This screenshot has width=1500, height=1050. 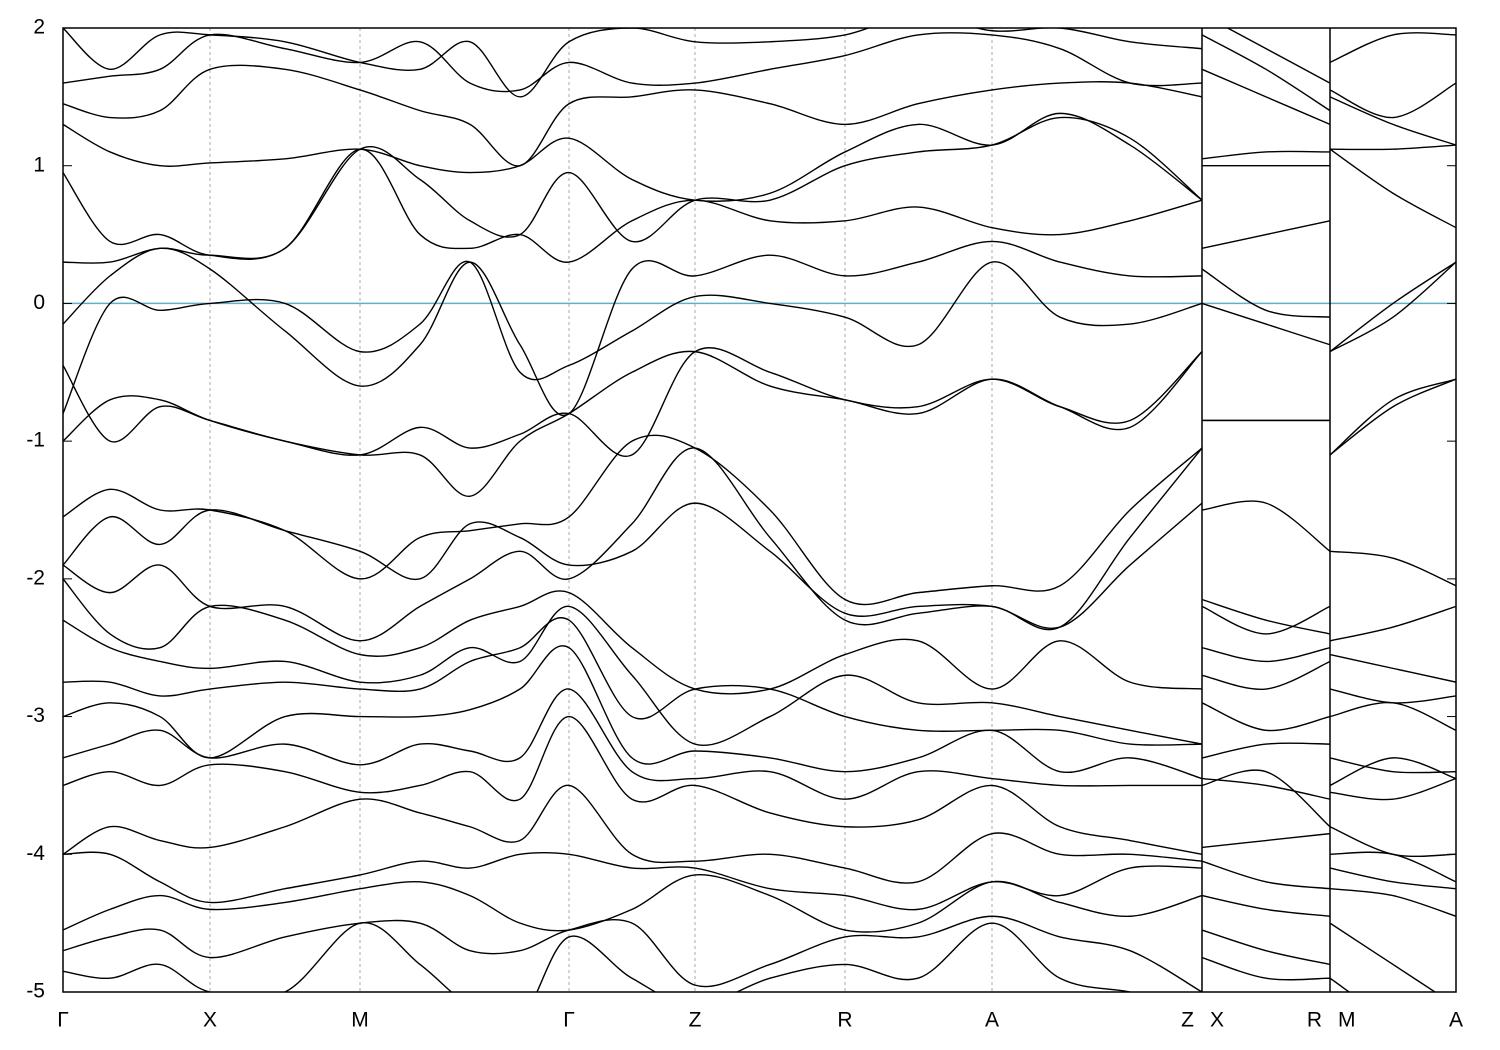 What do you see at coordinates (35, 440) in the screenshot?
I see `y-tick-label: -1` at bounding box center [35, 440].